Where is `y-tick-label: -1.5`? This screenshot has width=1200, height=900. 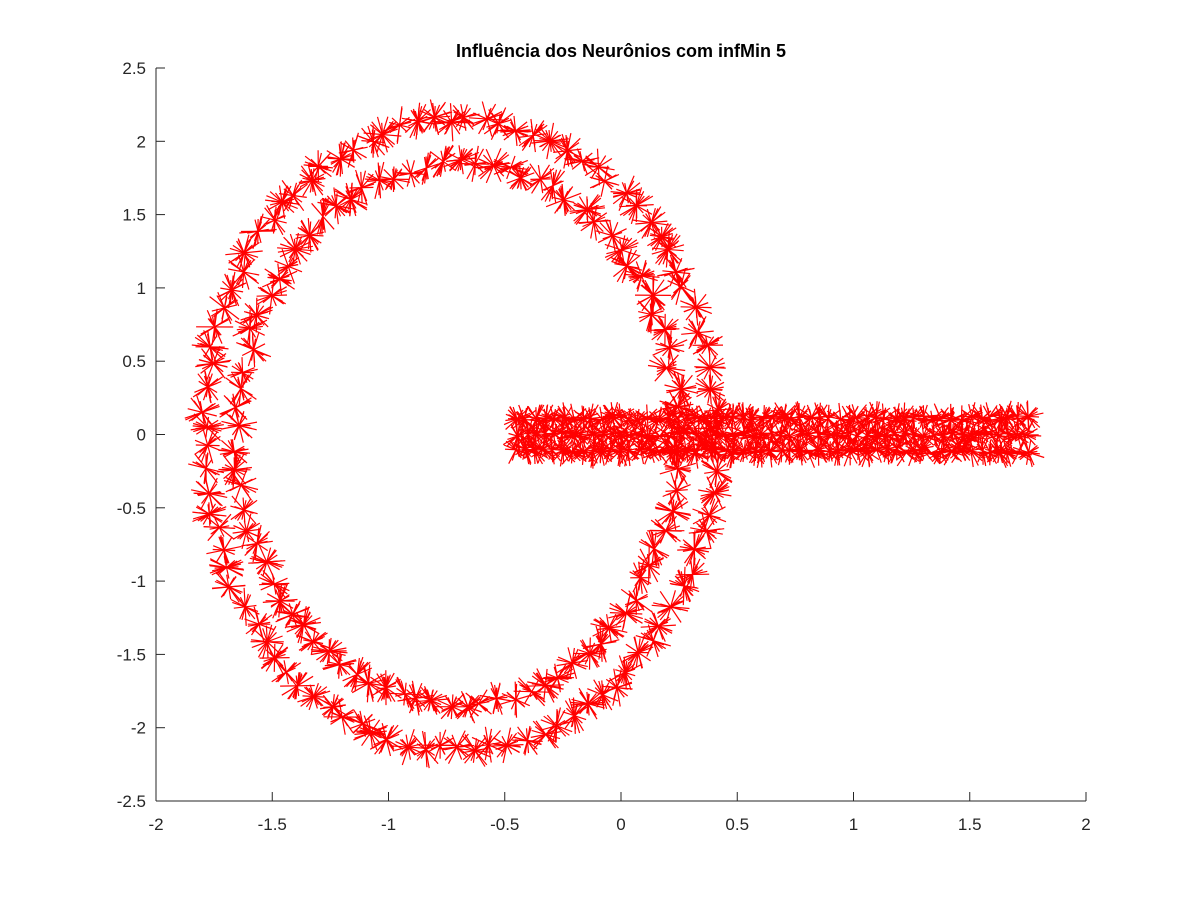 y-tick-label: -1.5 is located at coordinates (131, 654).